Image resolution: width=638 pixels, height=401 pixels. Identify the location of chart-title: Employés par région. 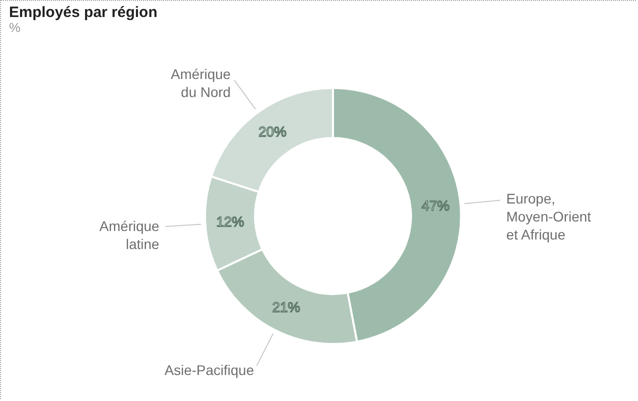
(83, 12).